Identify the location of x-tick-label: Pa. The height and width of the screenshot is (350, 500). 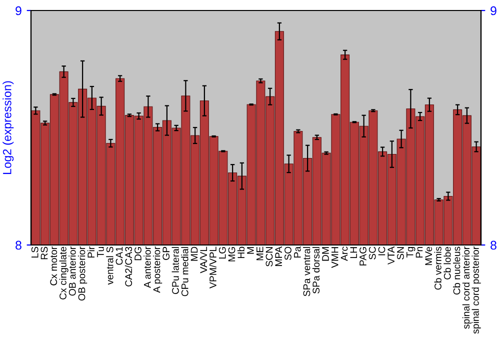
(297, 252).